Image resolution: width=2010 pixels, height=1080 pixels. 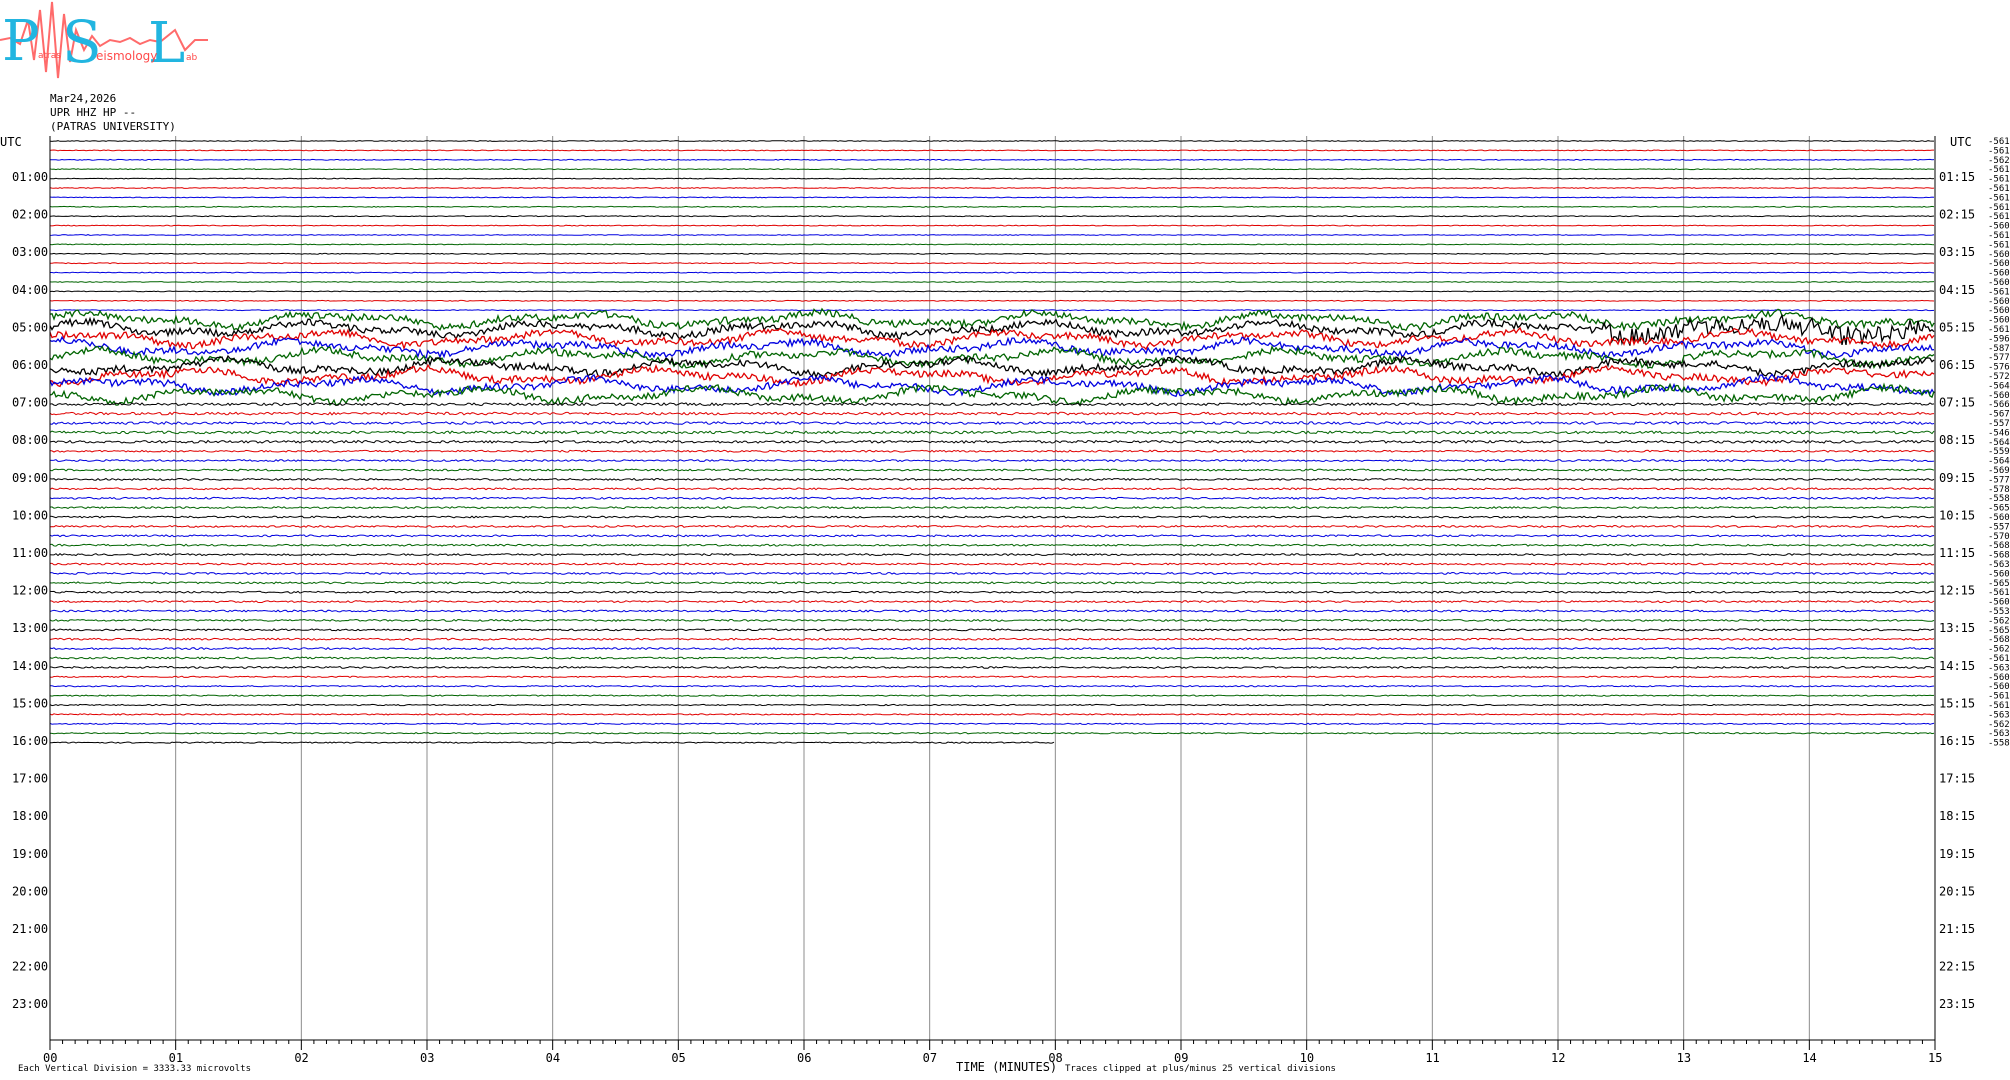 What do you see at coordinates (1999, 518) in the screenshot?
I see `trace-offset-label: -5602` at bounding box center [1999, 518].